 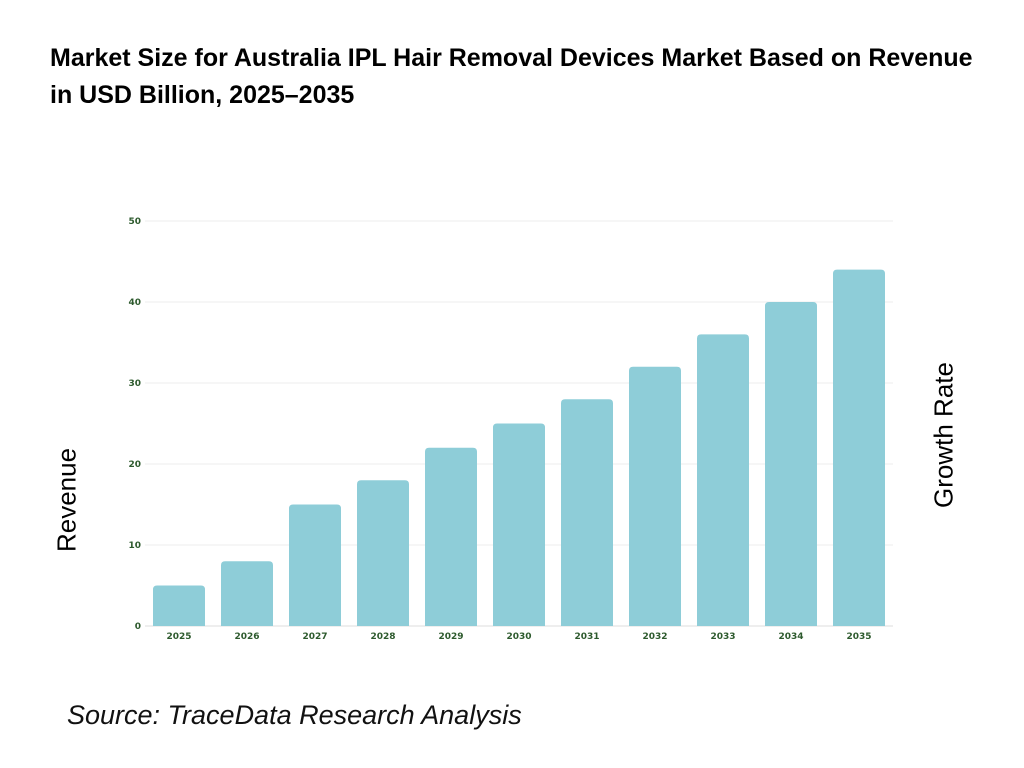 I want to click on y-tick-label: 40, so click(x=134, y=303).